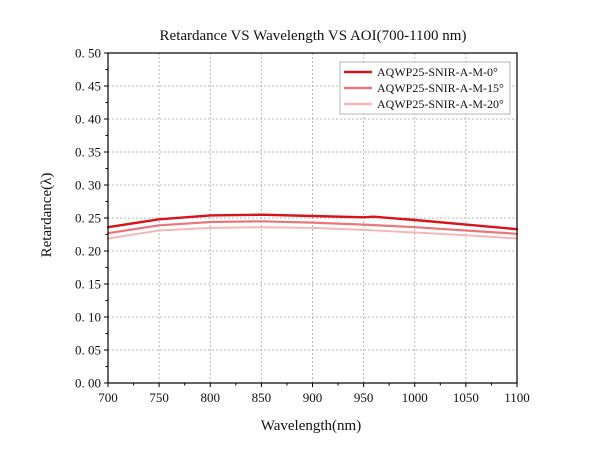  What do you see at coordinates (108, 397) in the screenshot?
I see `x-tick-label: 700` at bounding box center [108, 397].